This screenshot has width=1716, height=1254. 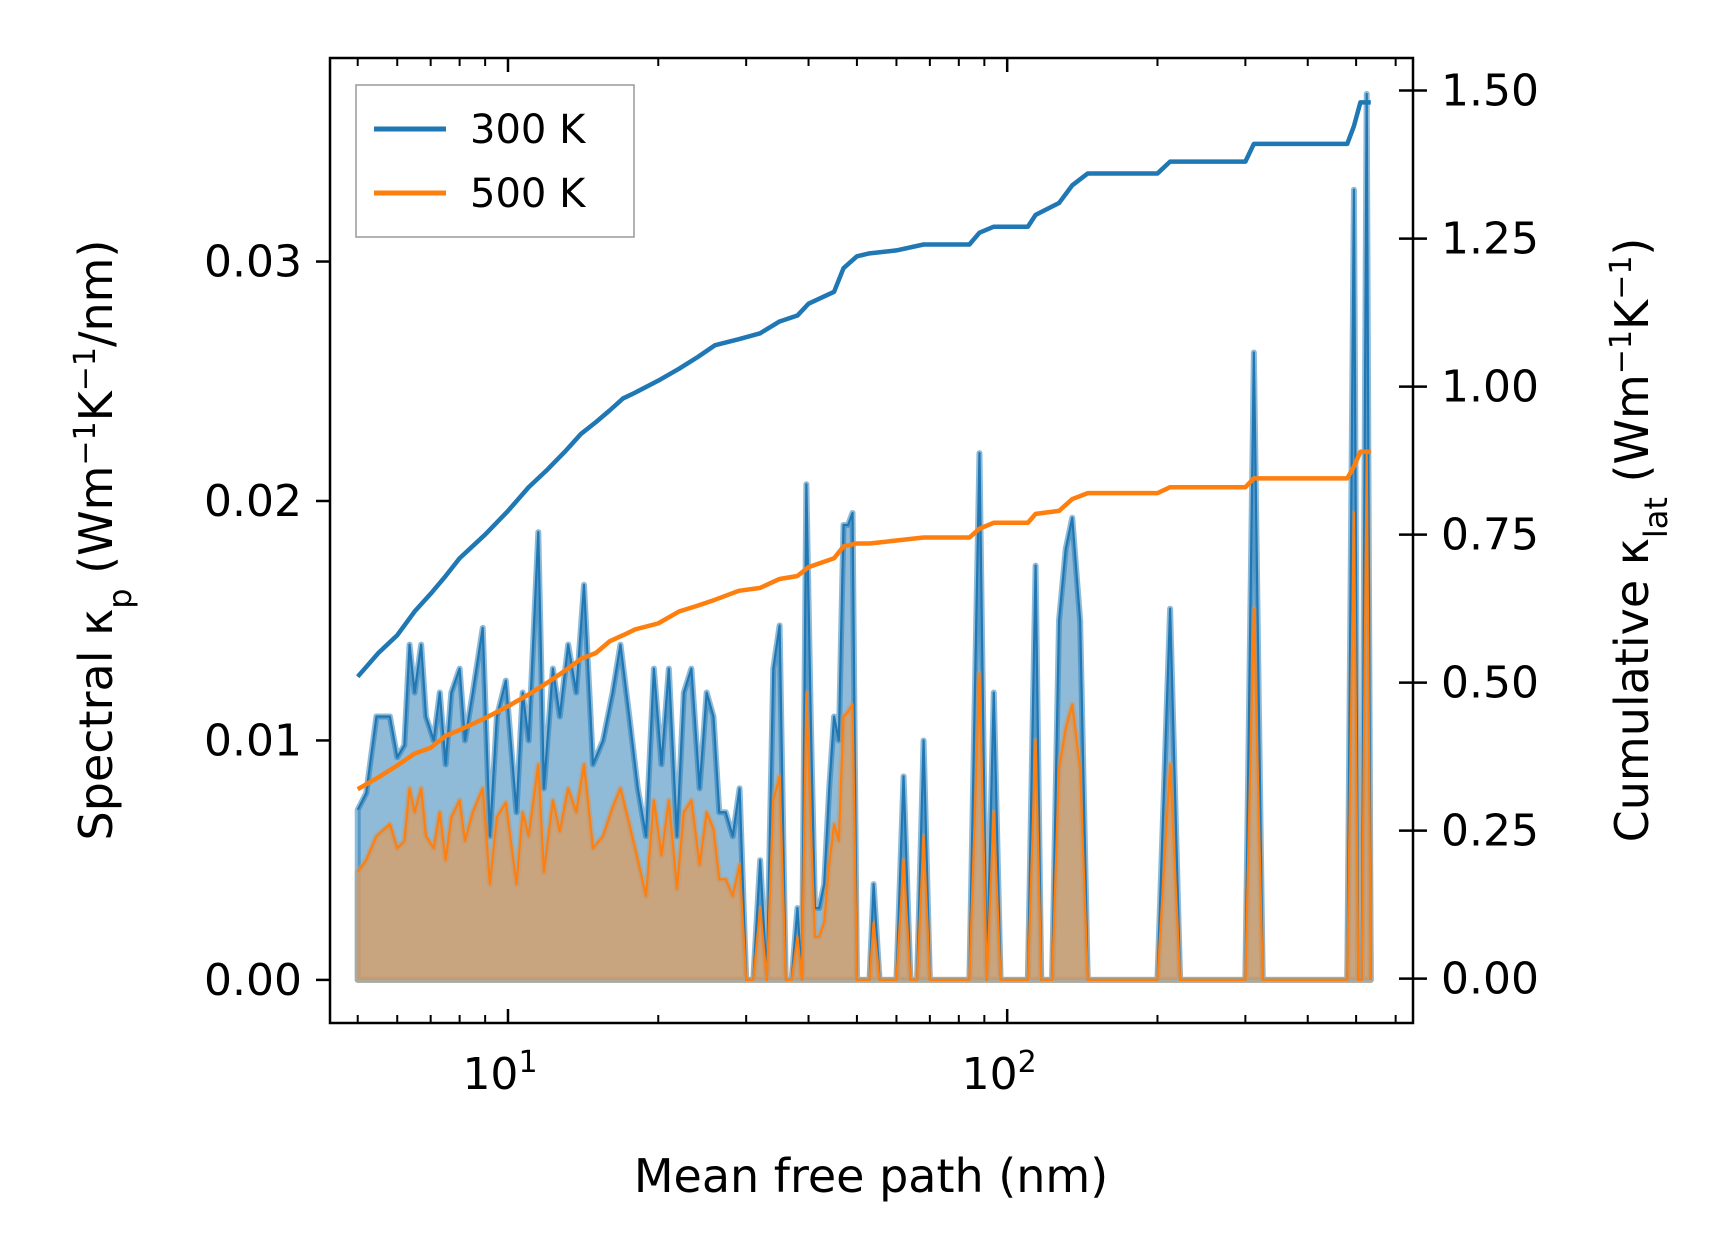 I want to click on left-y-tick-label: 0.00, so click(x=253, y=980).